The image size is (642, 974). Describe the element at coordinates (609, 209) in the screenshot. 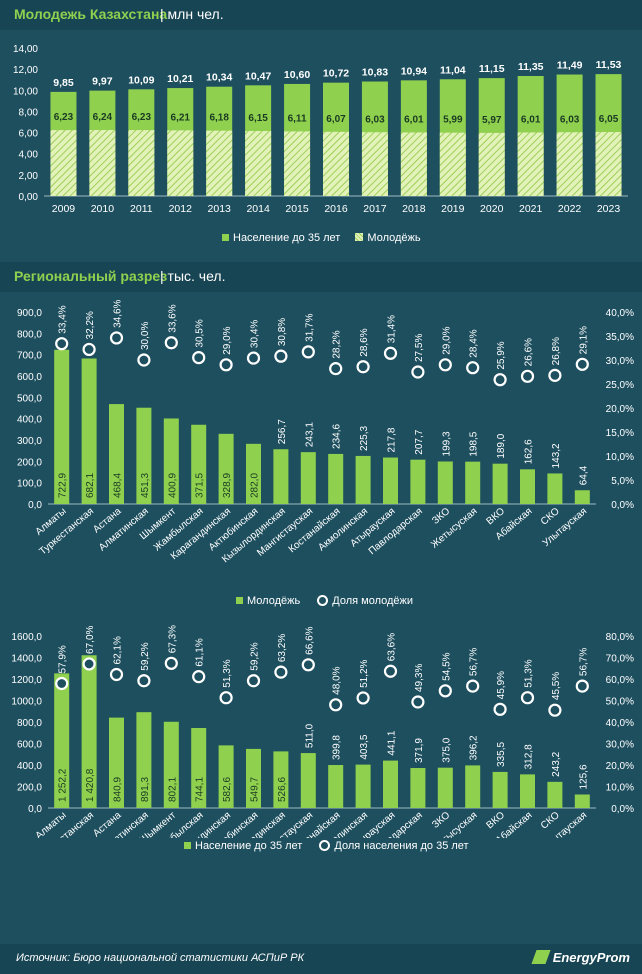

I see `x-tick-label: 2023` at that location.